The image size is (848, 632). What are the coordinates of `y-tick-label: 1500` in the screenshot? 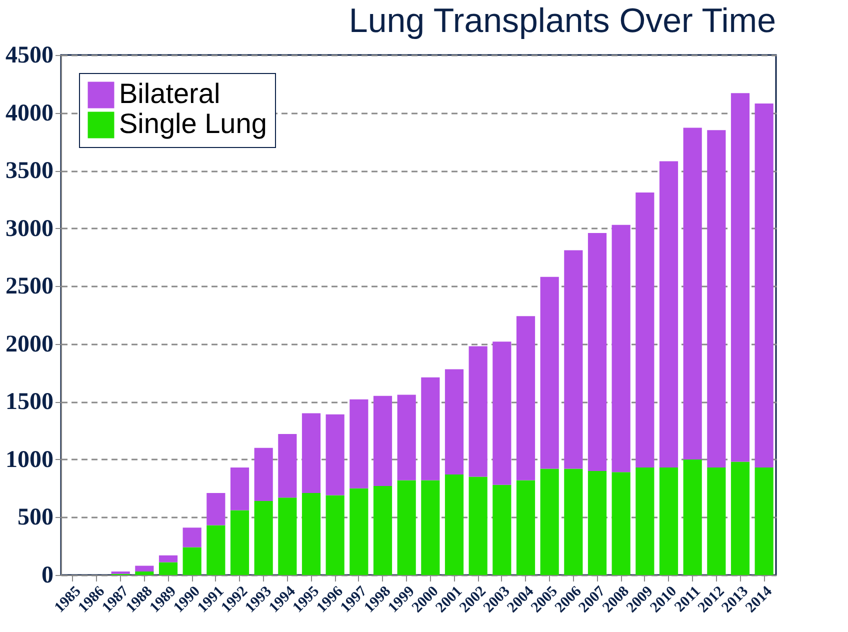 It's located at (30, 402).